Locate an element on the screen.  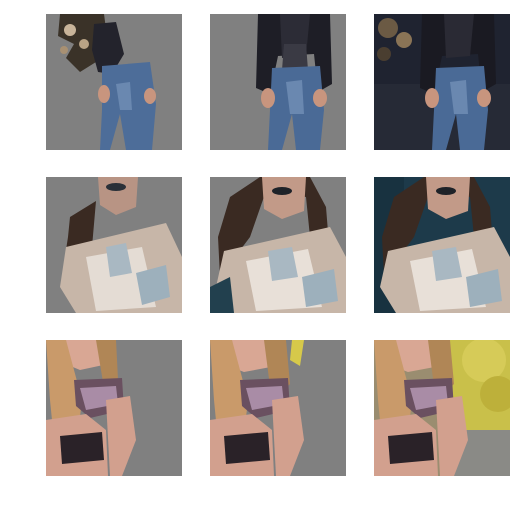
face-full-mask-image is located at coordinates (278, 245).